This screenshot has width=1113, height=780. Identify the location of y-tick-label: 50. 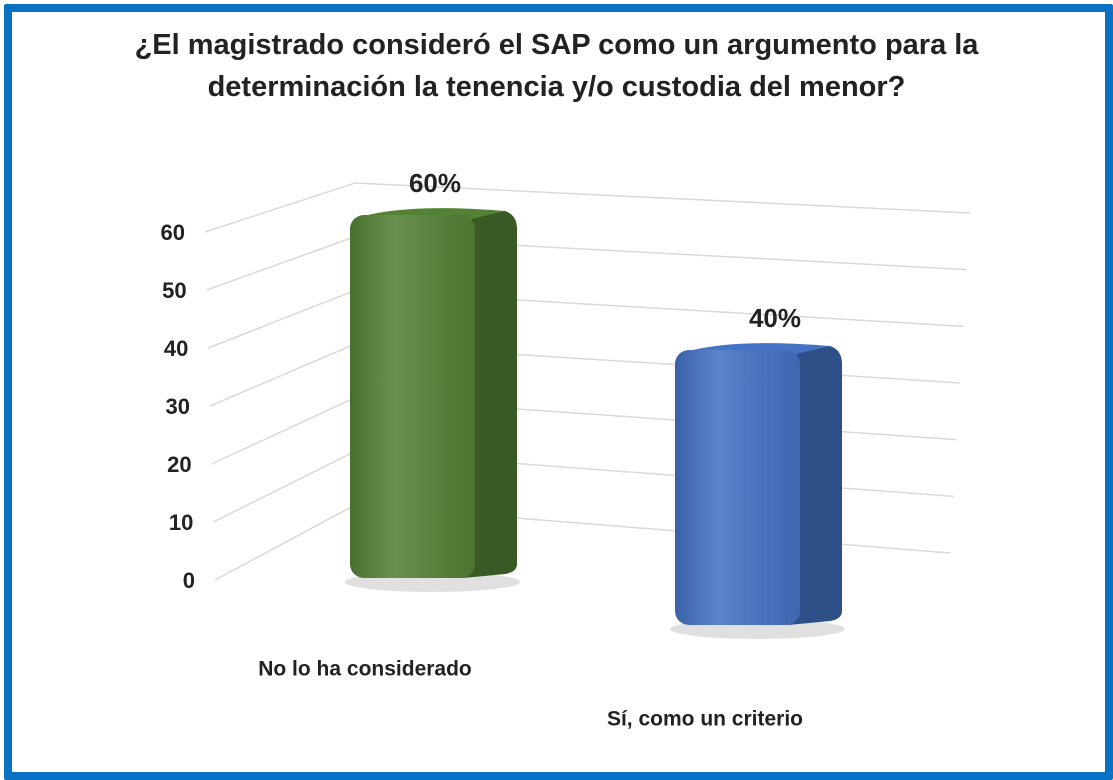
(174, 290).